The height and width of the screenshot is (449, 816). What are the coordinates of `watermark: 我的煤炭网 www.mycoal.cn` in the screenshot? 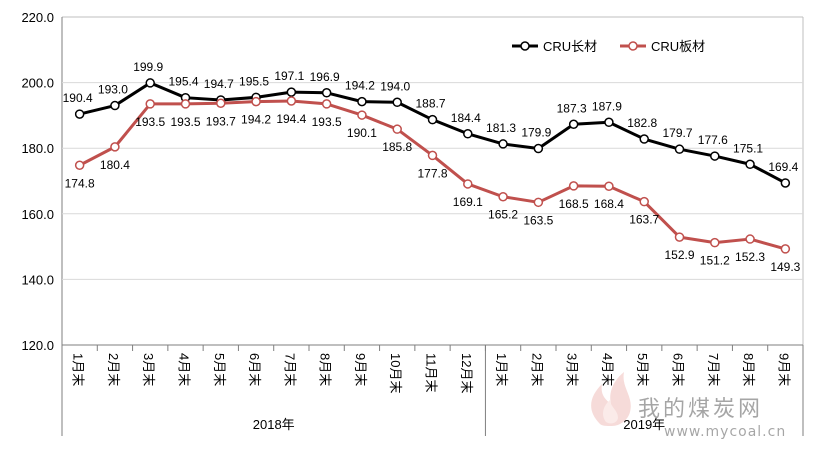 It's located at (688, 406).